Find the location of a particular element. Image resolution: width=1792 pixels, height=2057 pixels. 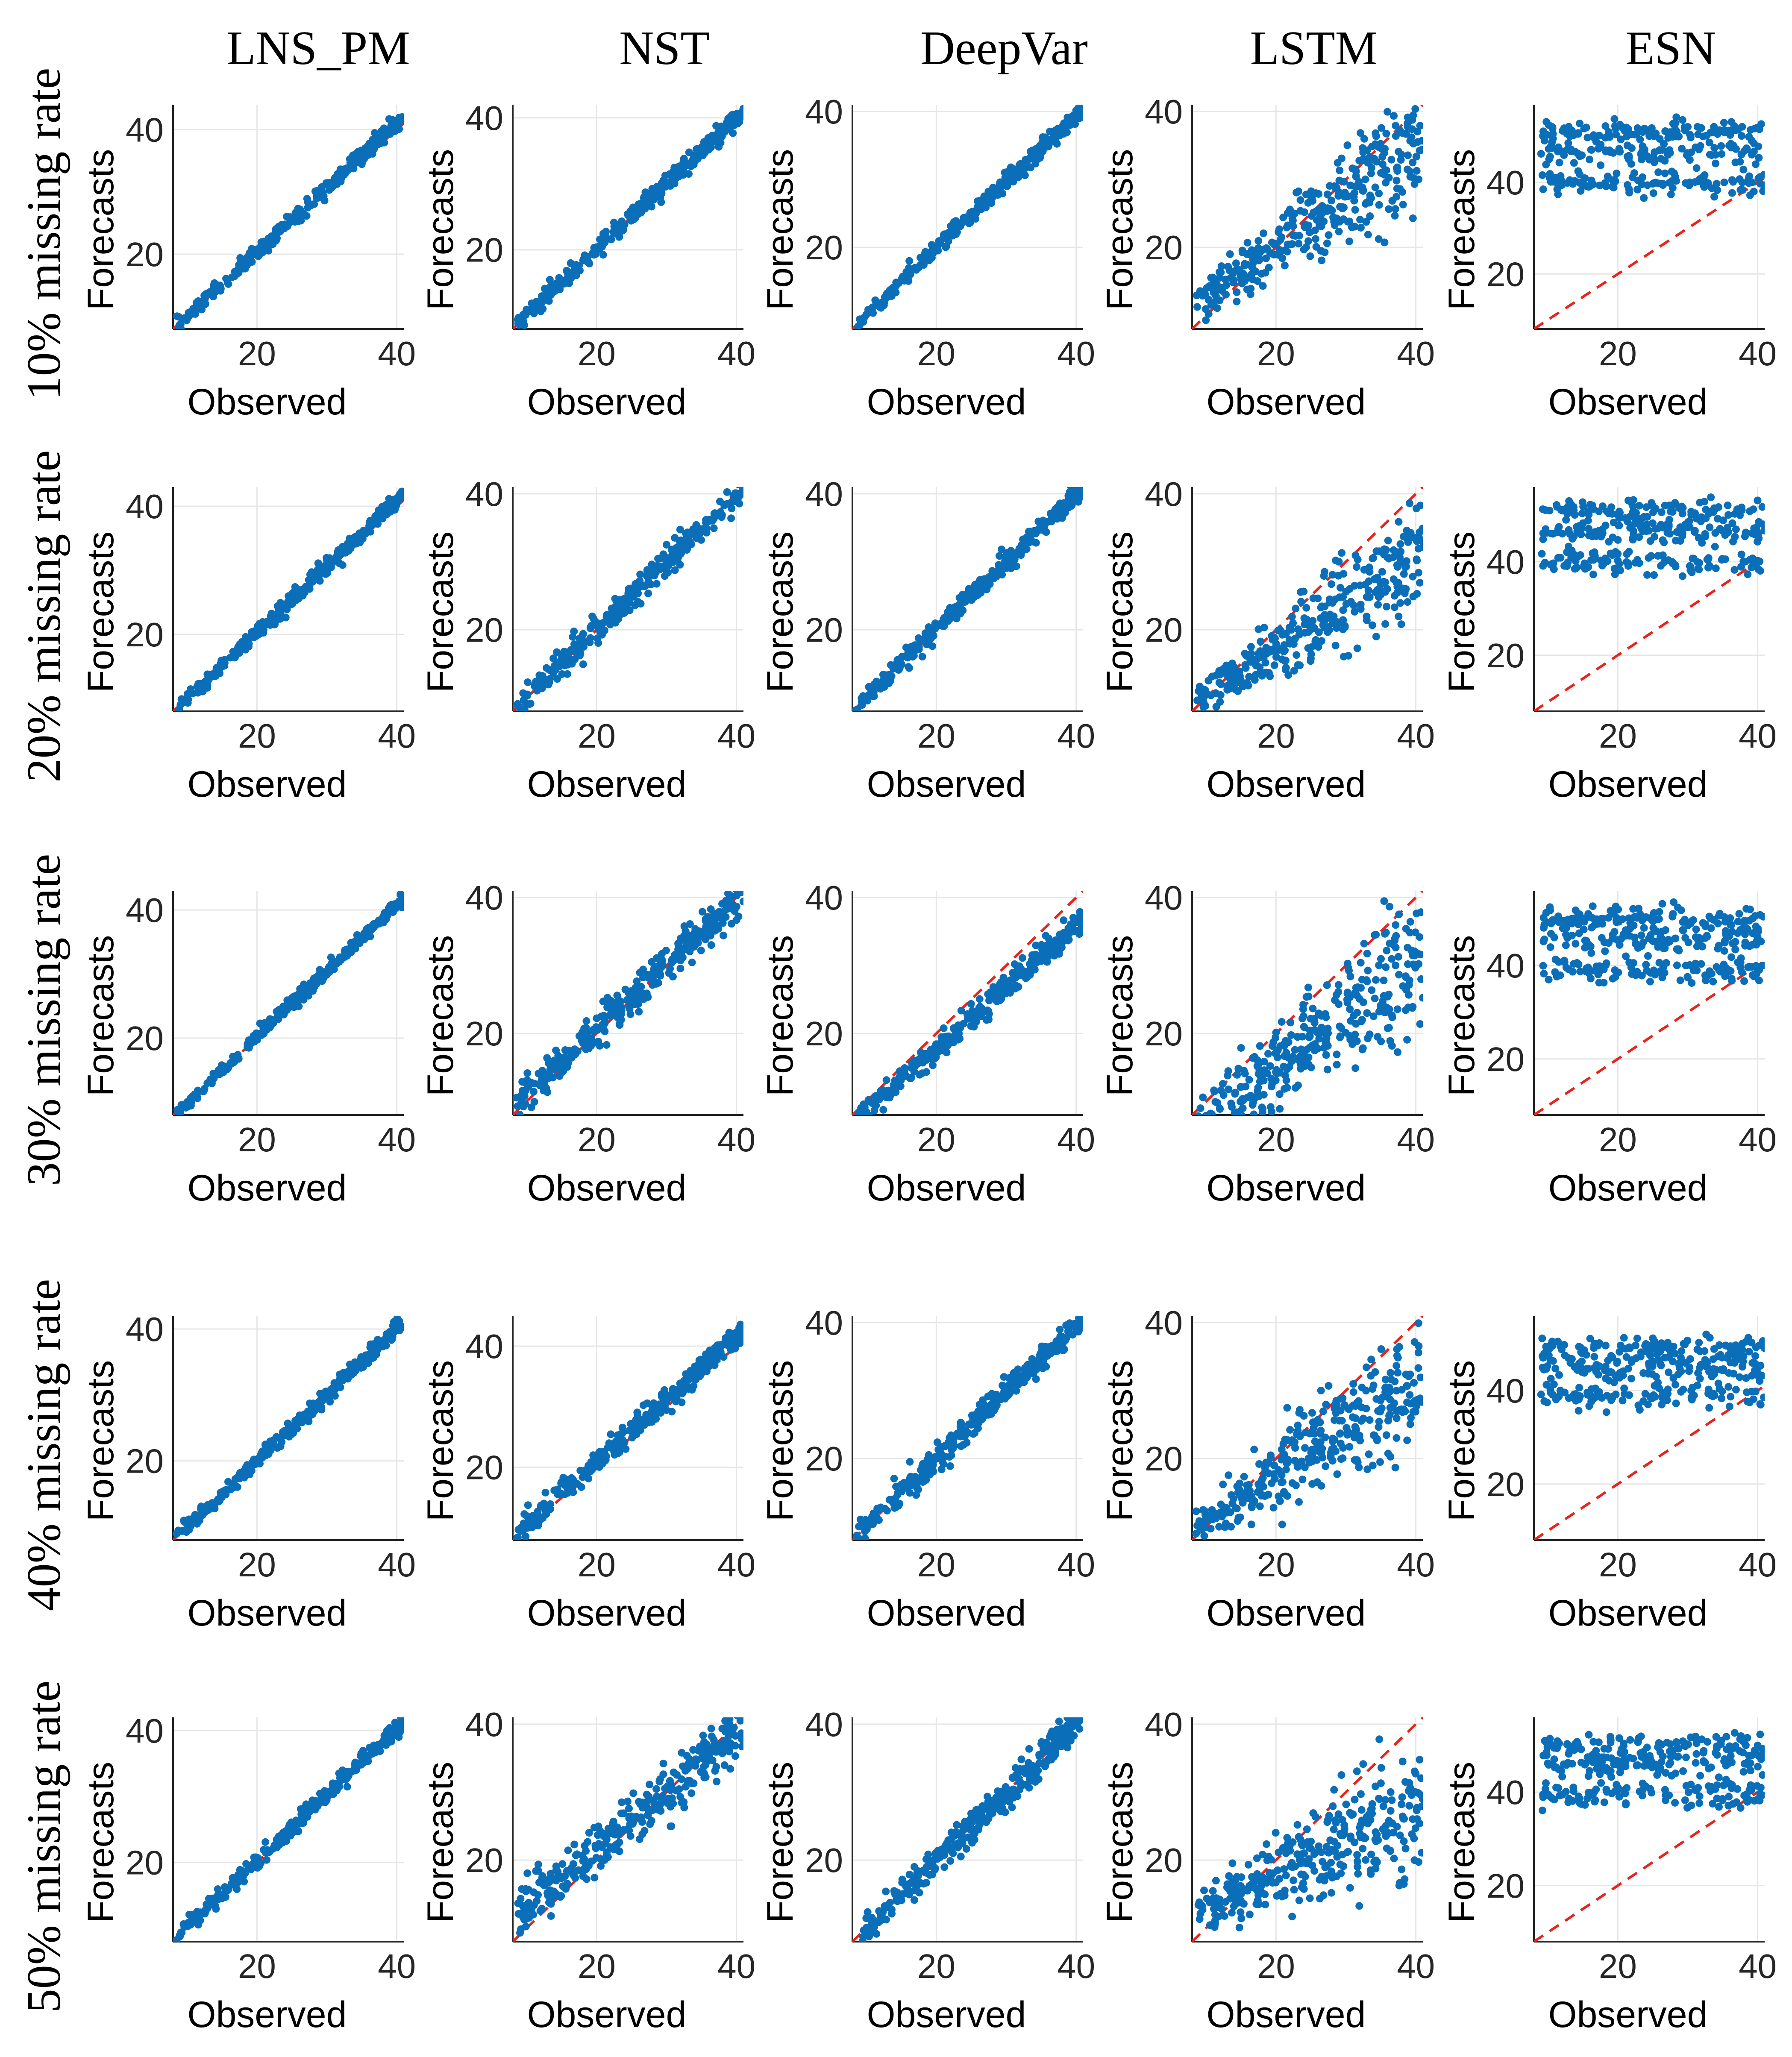

y-tick-label: 40 is located at coordinates (484, 118).